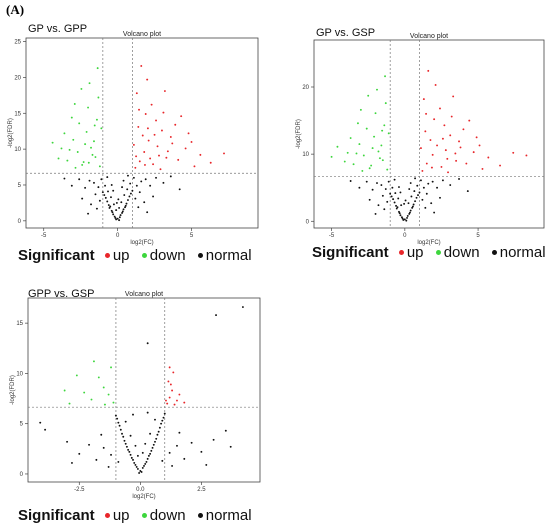  What do you see at coordinates (44, 236) in the screenshot?
I see `x-tick-label: -5` at bounding box center [44, 236].